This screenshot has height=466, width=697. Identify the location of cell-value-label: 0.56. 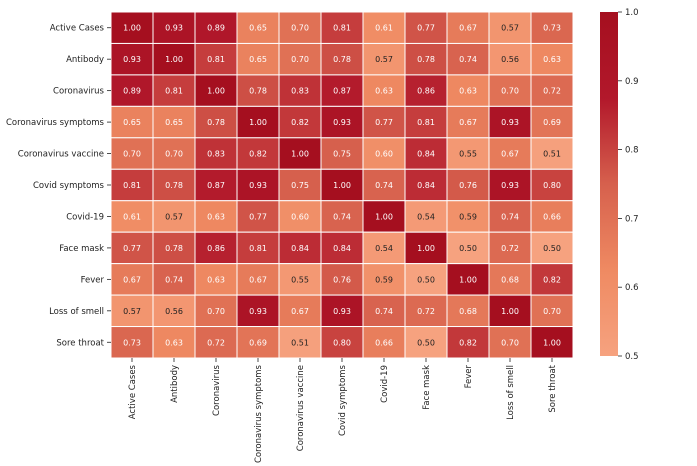
(510, 59).